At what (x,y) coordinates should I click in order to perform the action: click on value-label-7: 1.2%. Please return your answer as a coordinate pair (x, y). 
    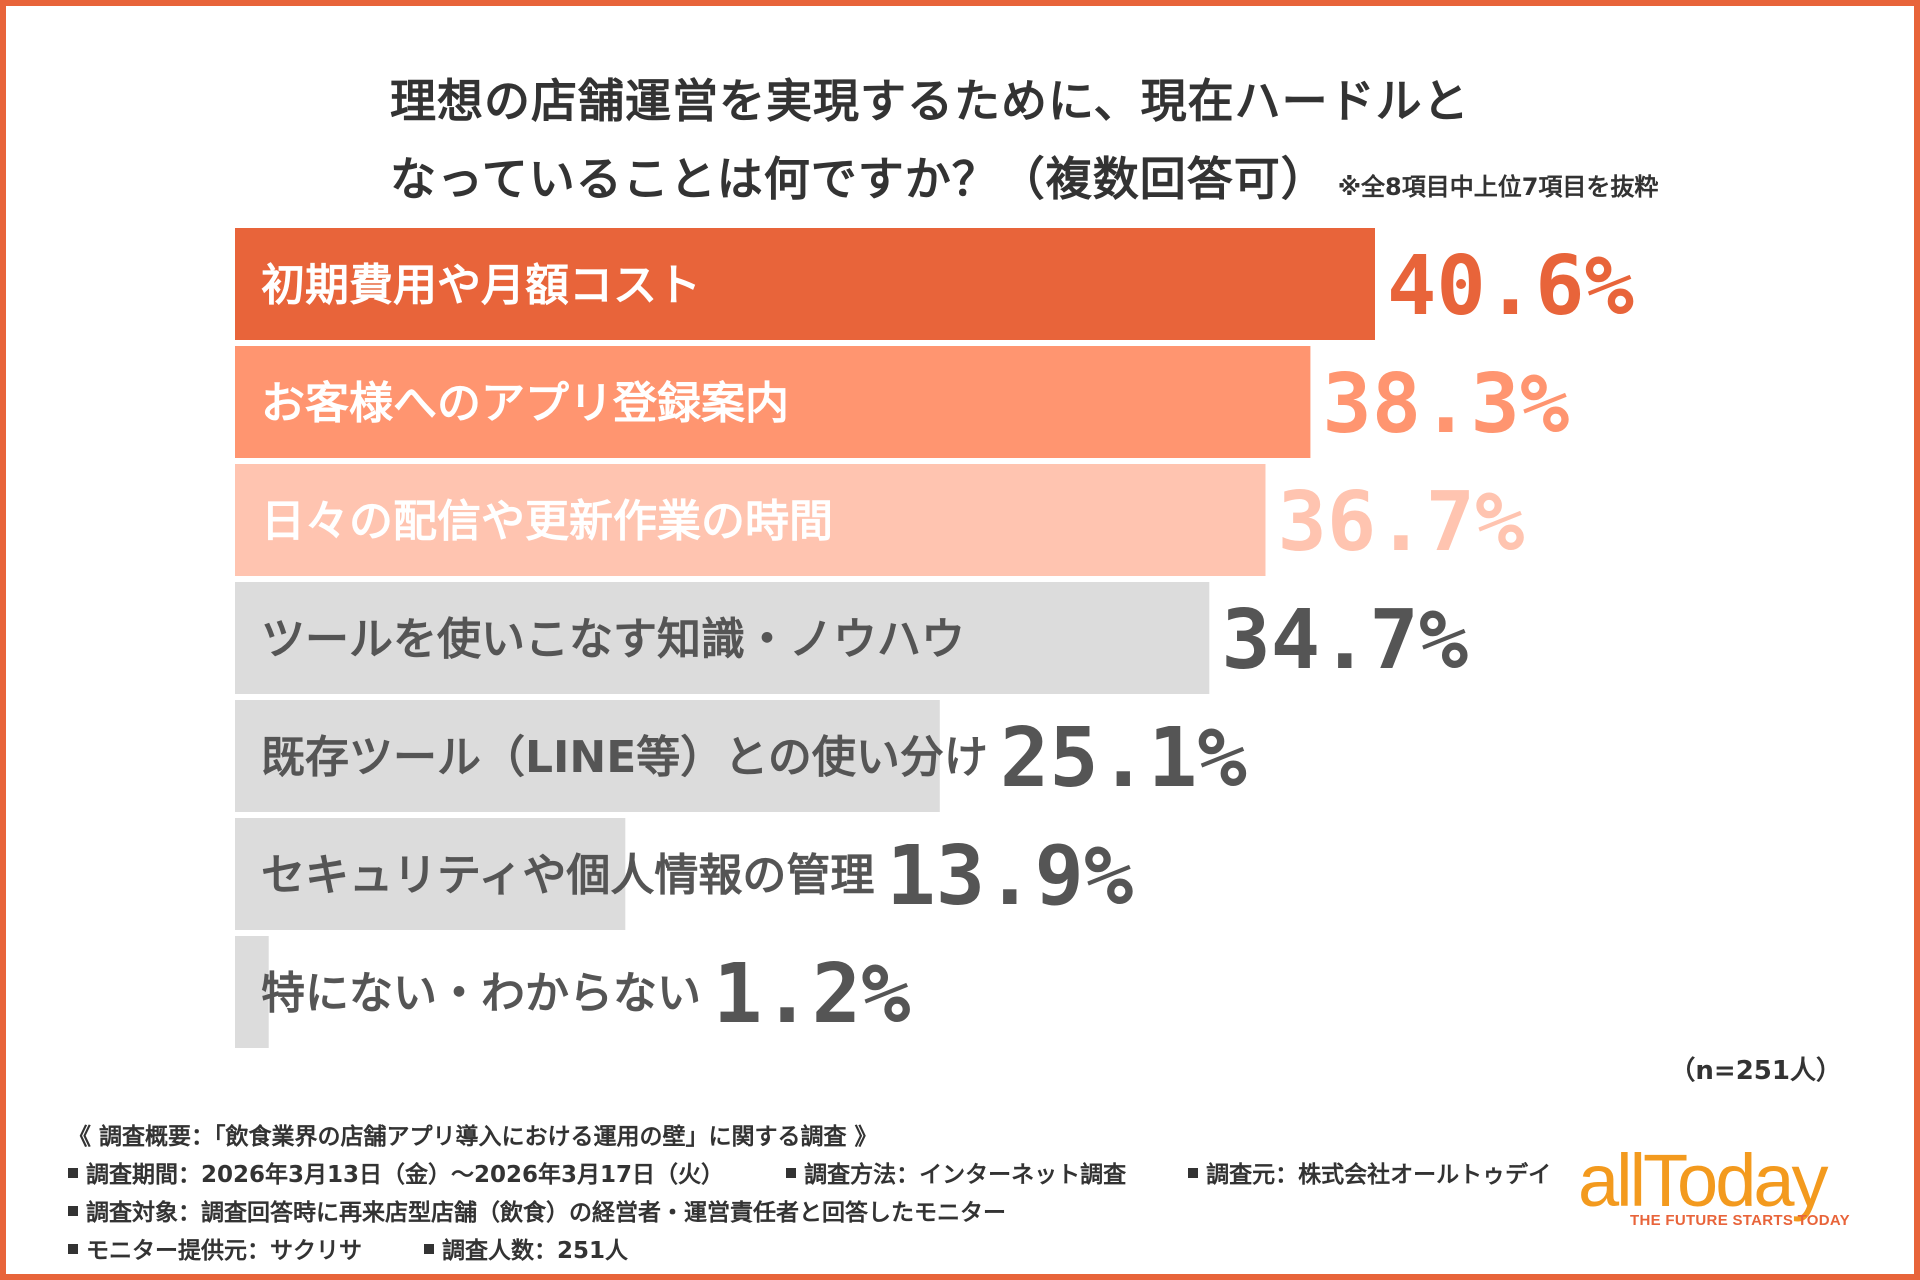
    Looking at the image, I should click on (811, 994).